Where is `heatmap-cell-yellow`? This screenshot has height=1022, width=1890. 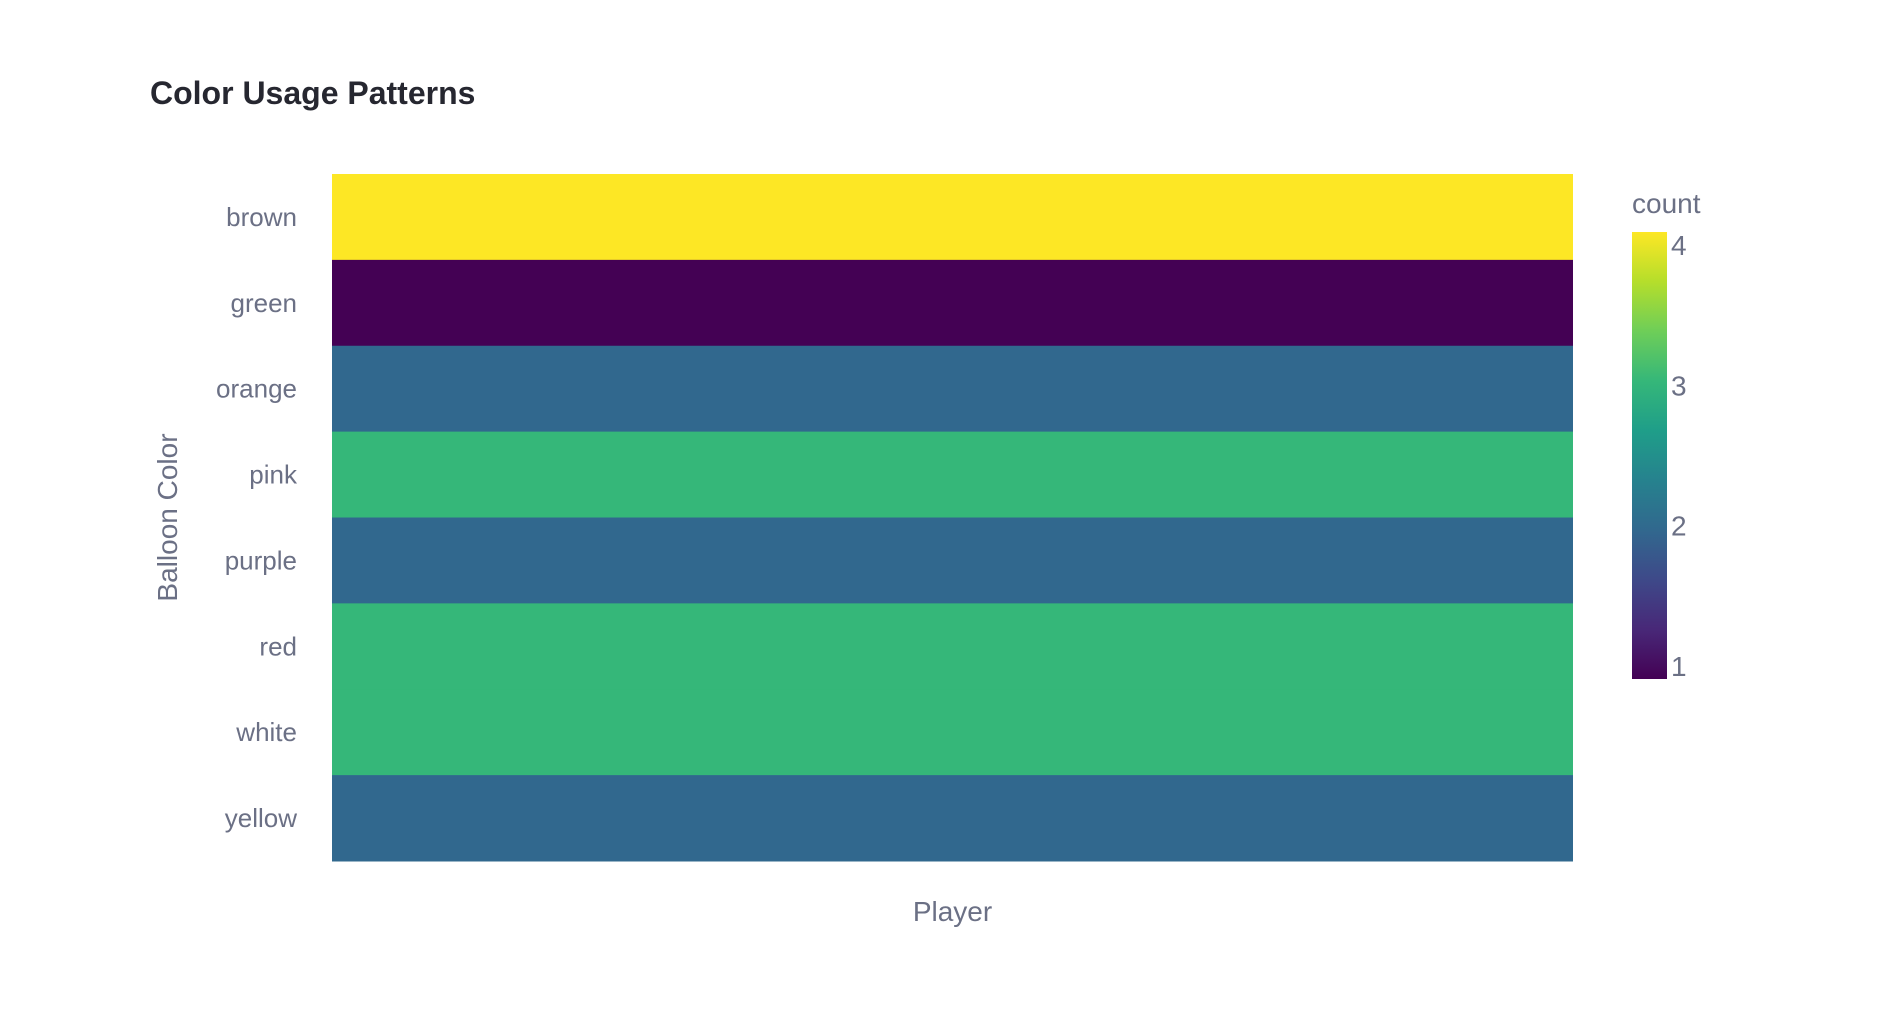
heatmap-cell-yellow is located at coordinates (952, 818).